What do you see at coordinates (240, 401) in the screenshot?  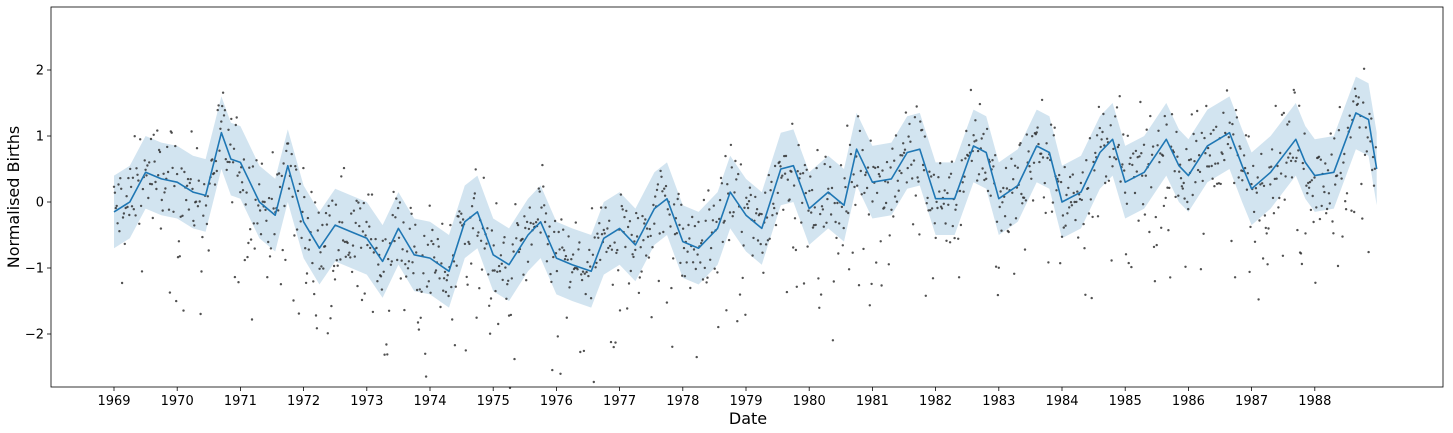 I see `x-tick-label: 1971` at bounding box center [240, 401].